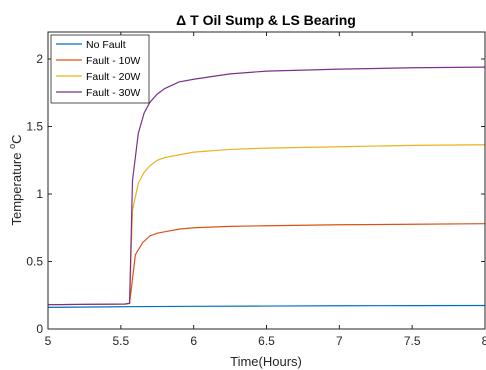 The width and height of the screenshot is (486, 370). I want to click on x-axis-label: Time(Hours), so click(266, 361).